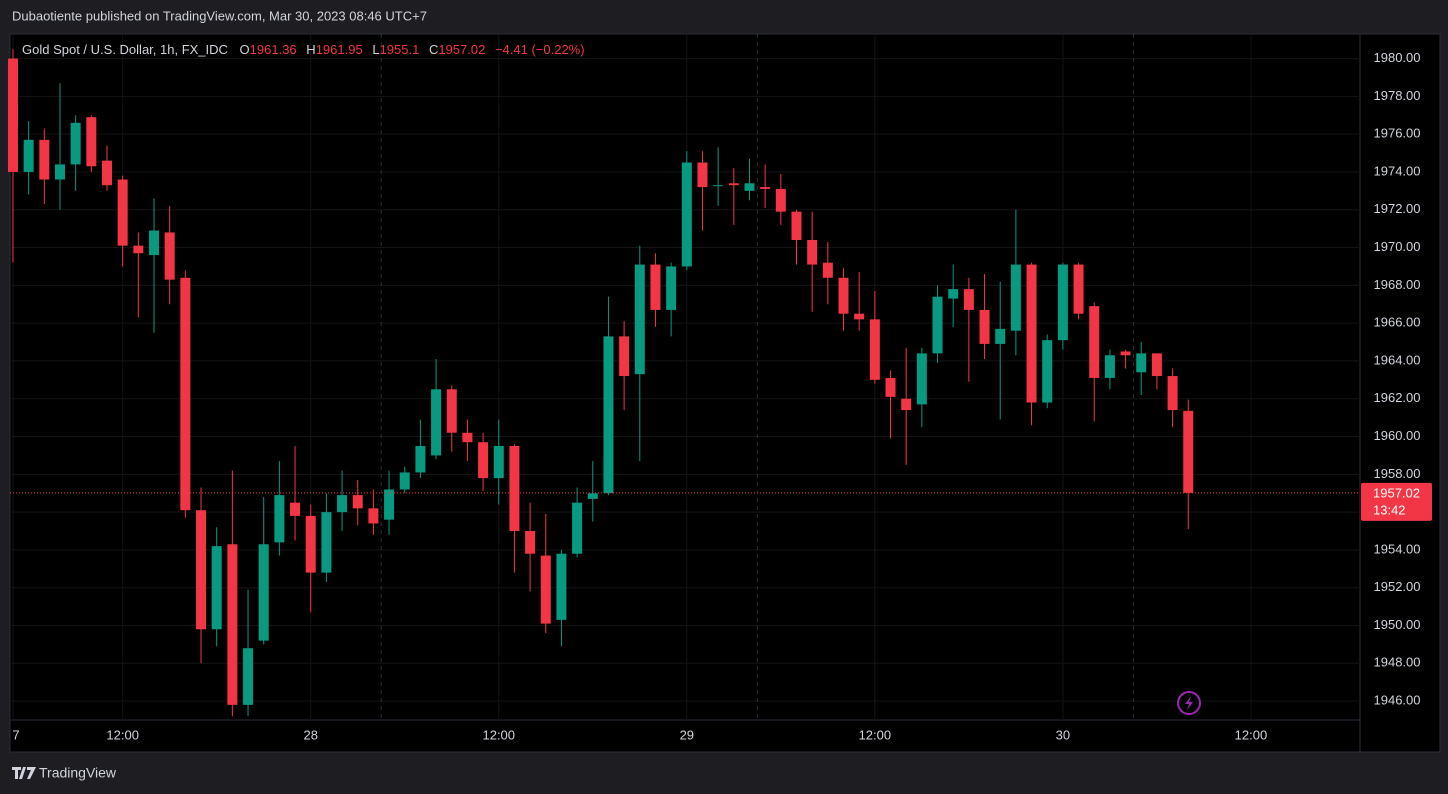 The image size is (1448, 794). What do you see at coordinates (78, 773) in the screenshot?
I see `brand-name: TradingView` at bounding box center [78, 773].